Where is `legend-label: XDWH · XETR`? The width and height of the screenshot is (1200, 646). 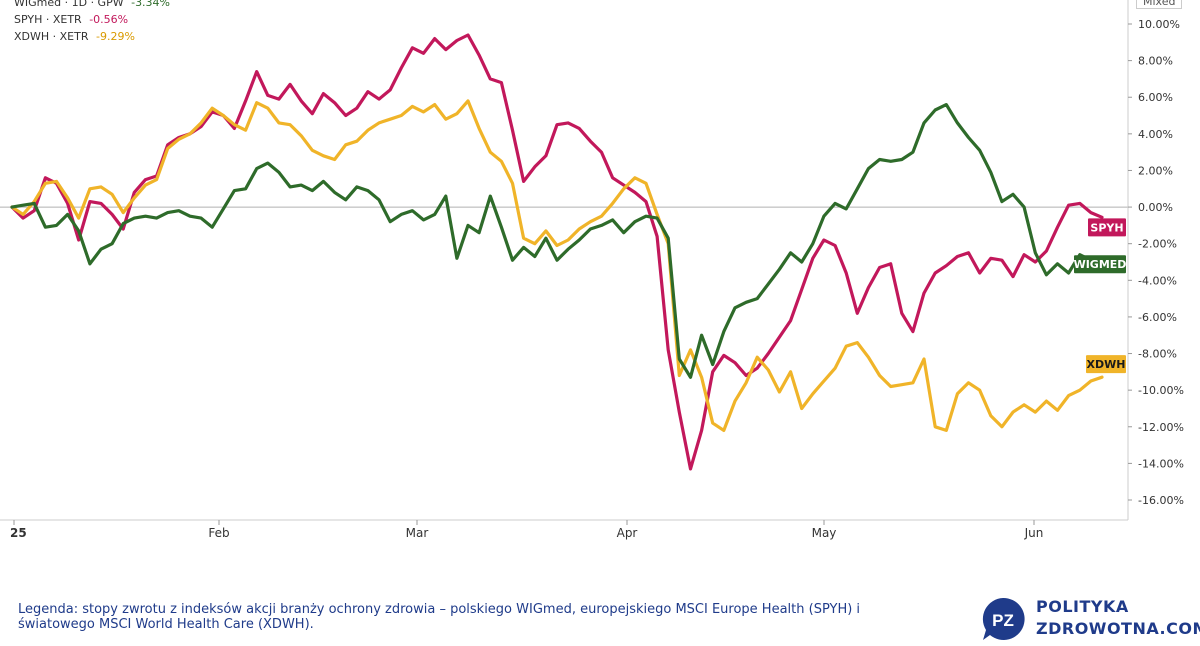 legend-label: XDWH · XETR is located at coordinates (51, 36).